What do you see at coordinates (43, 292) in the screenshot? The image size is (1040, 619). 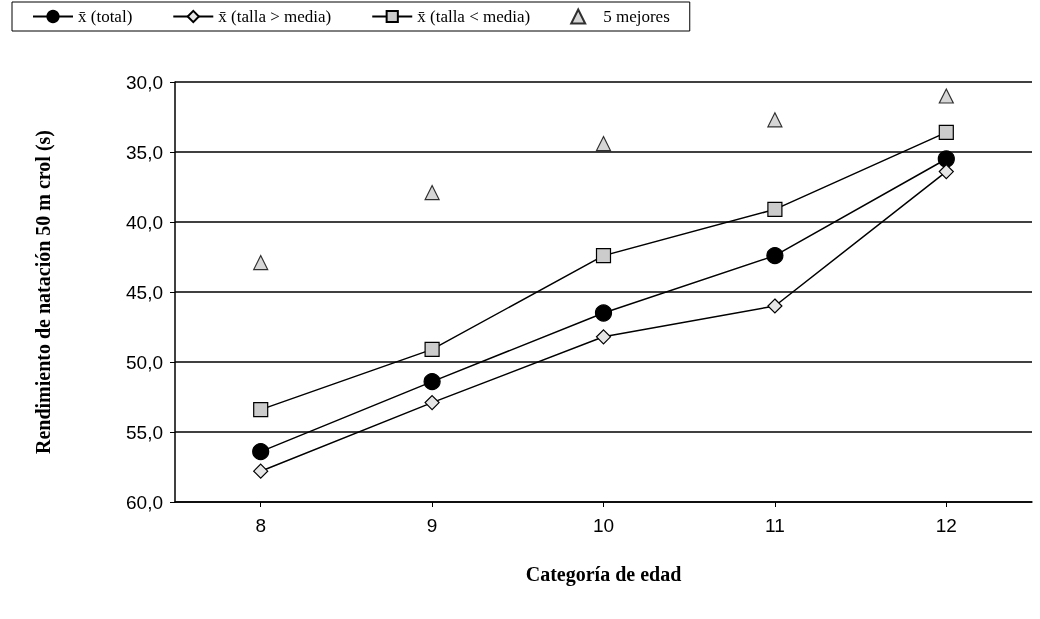 I see `y-axis-title: Rendimiento de natación 50 m crol (s)` at bounding box center [43, 292].